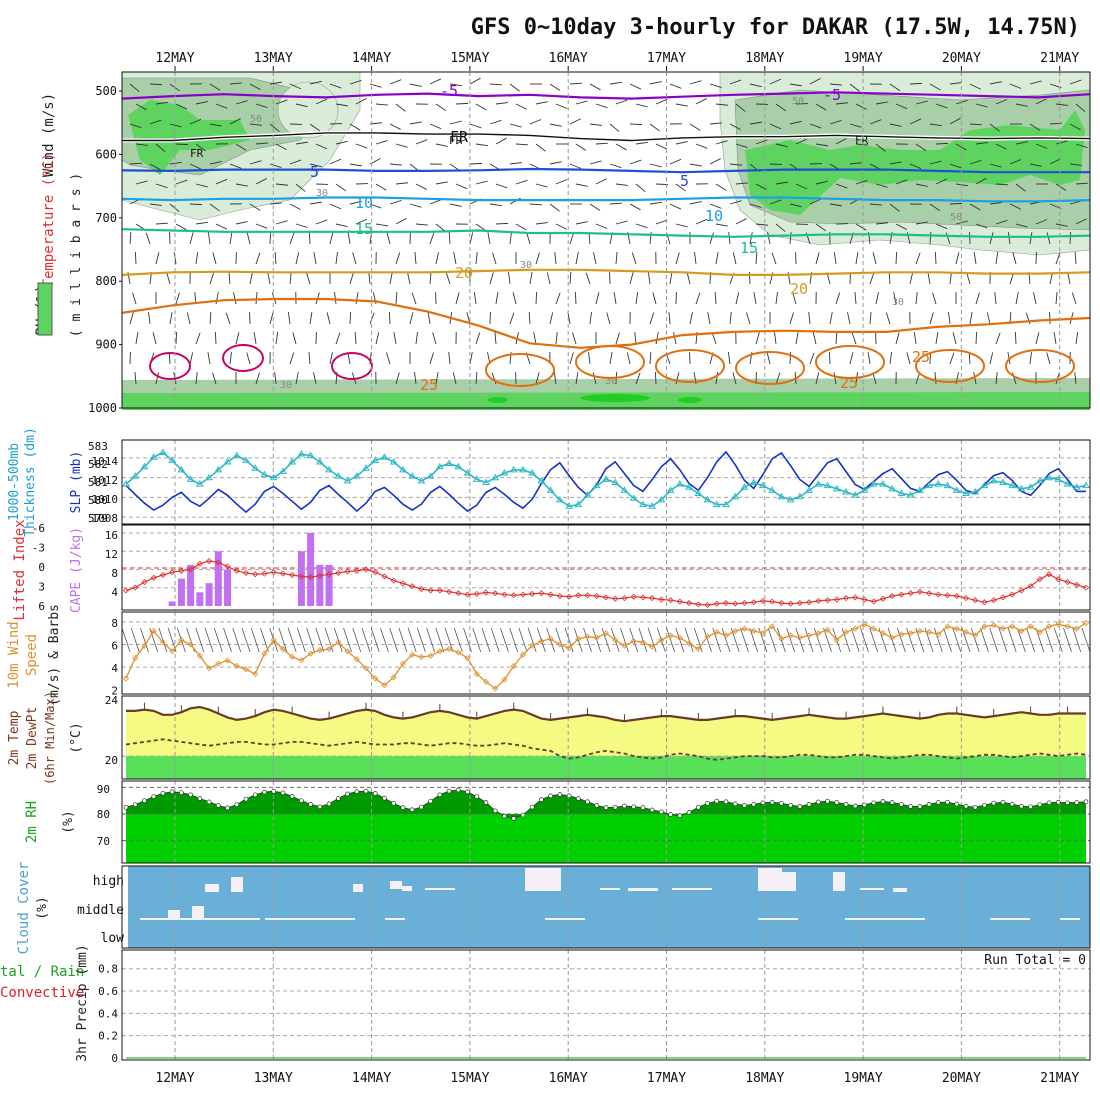 The image size is (1100, 1105). Describe the element at coordinates (1059, 58) in the screenshot. I see `date-label-top: 21MAY` at that location.